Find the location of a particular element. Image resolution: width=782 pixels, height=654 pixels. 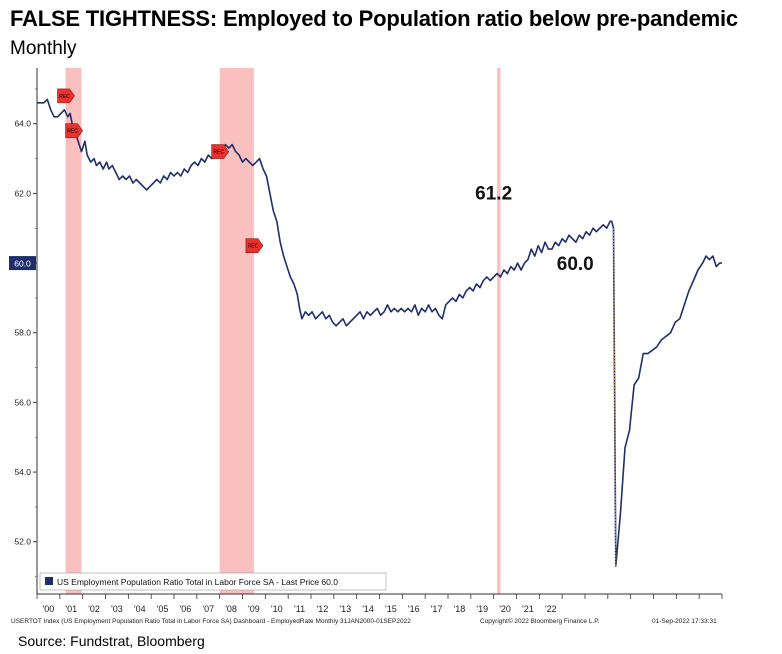

x-tick-label: '14 is located at coordinates (368, 609).